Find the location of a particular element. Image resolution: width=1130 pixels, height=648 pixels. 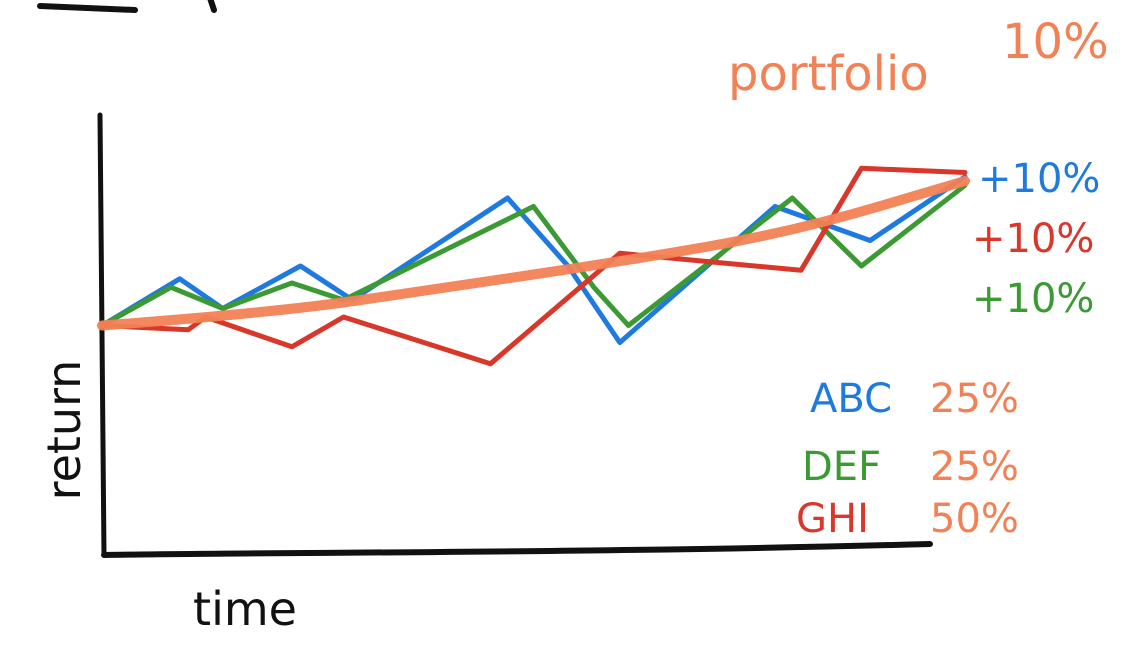

x-axis-label: time is located at coordinates (245, 609).